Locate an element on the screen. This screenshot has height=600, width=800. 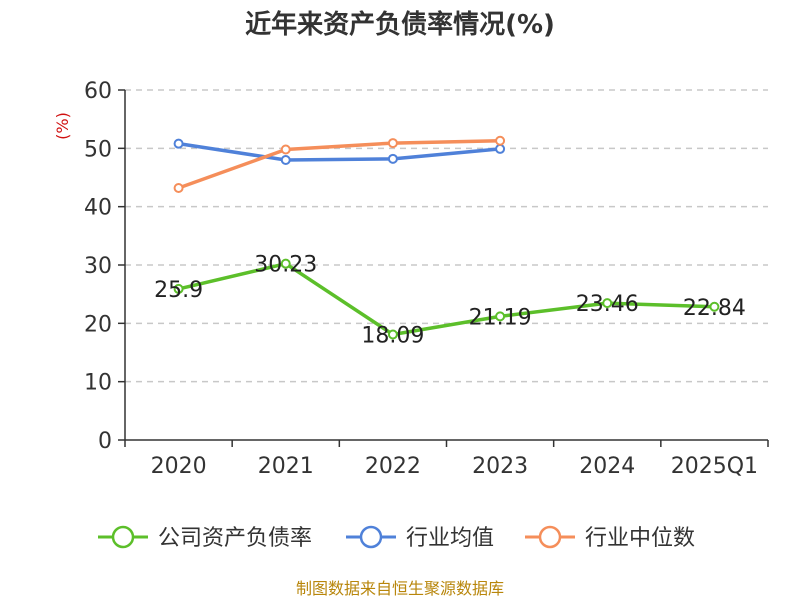
data-label: 23.46 is located at coordinates (607, 304).